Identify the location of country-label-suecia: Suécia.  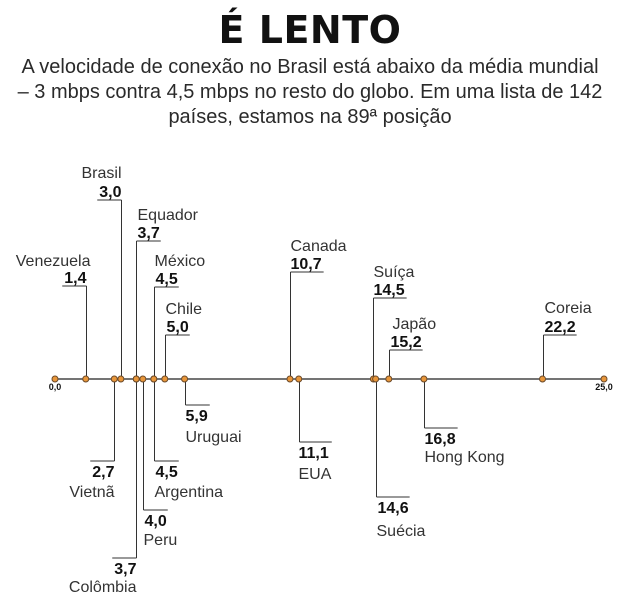
(401, 531).